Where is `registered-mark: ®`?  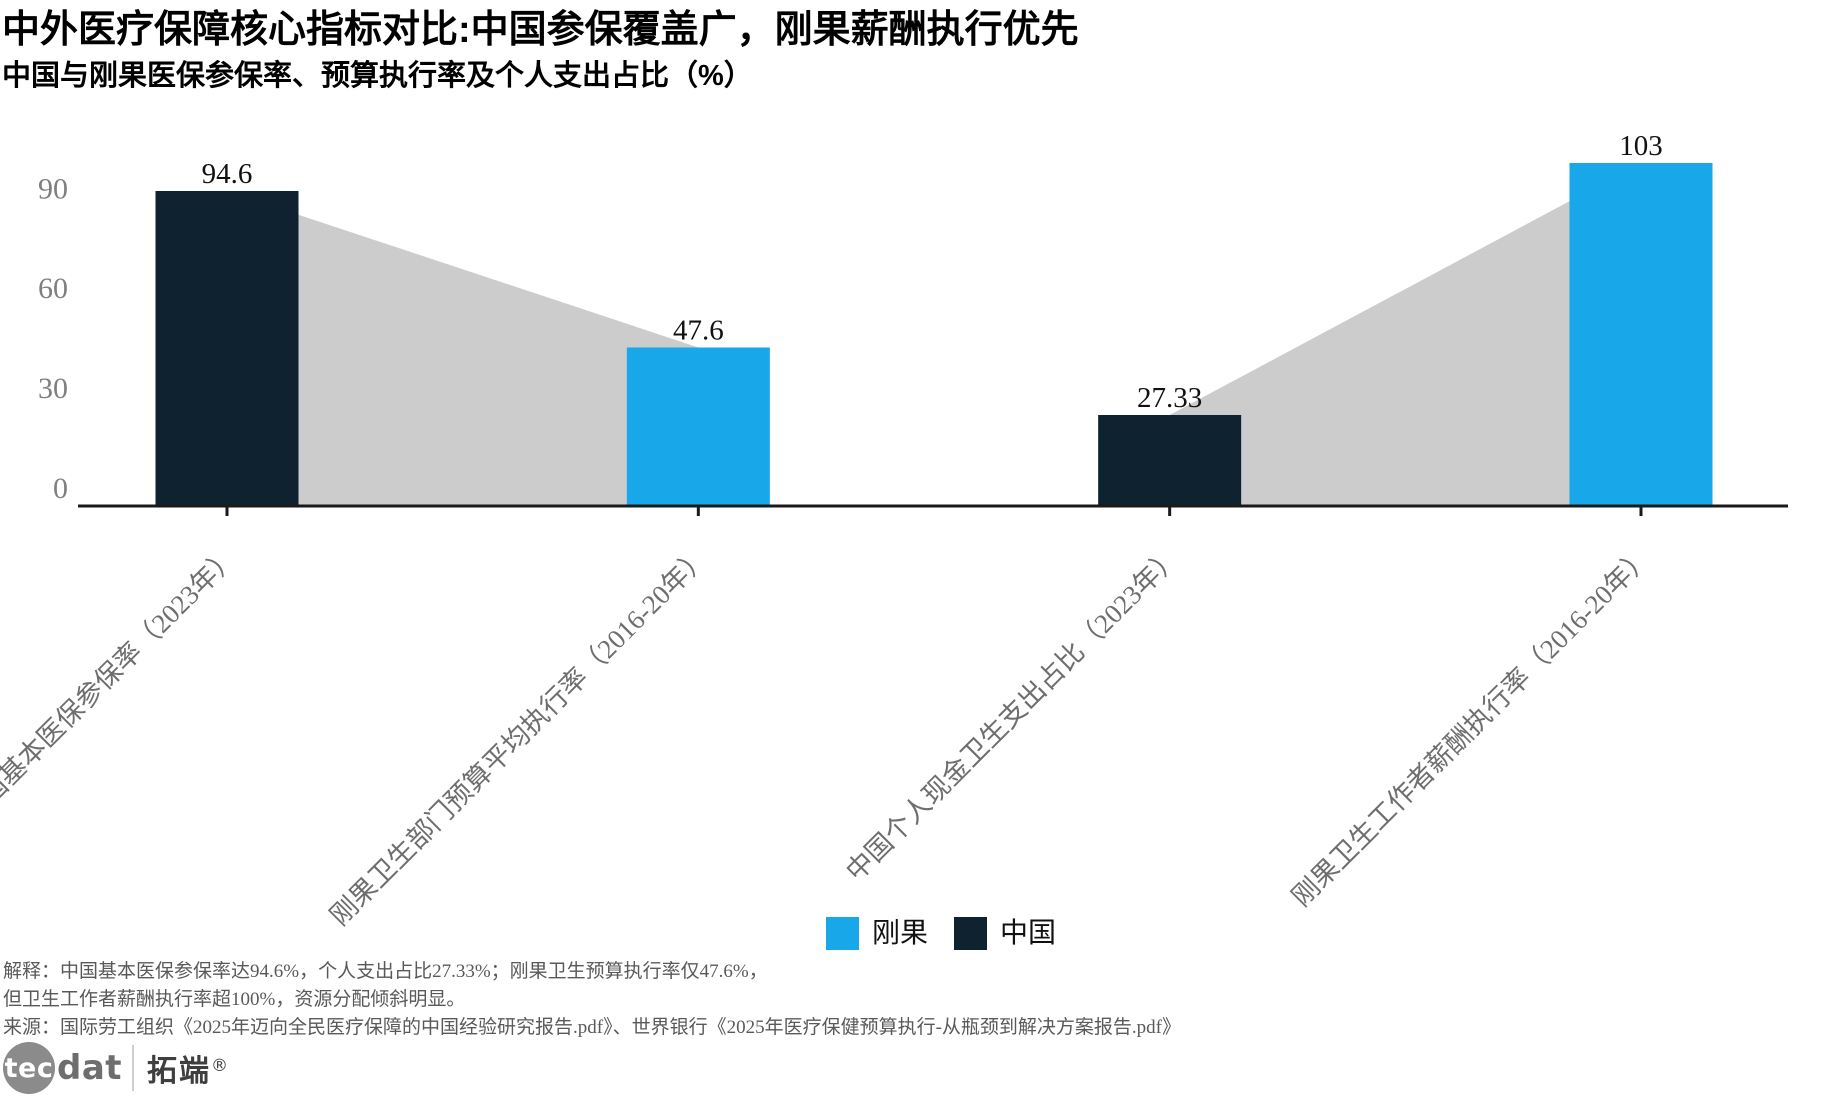 registered-mark: ® is located at coordinates (221, 1066).